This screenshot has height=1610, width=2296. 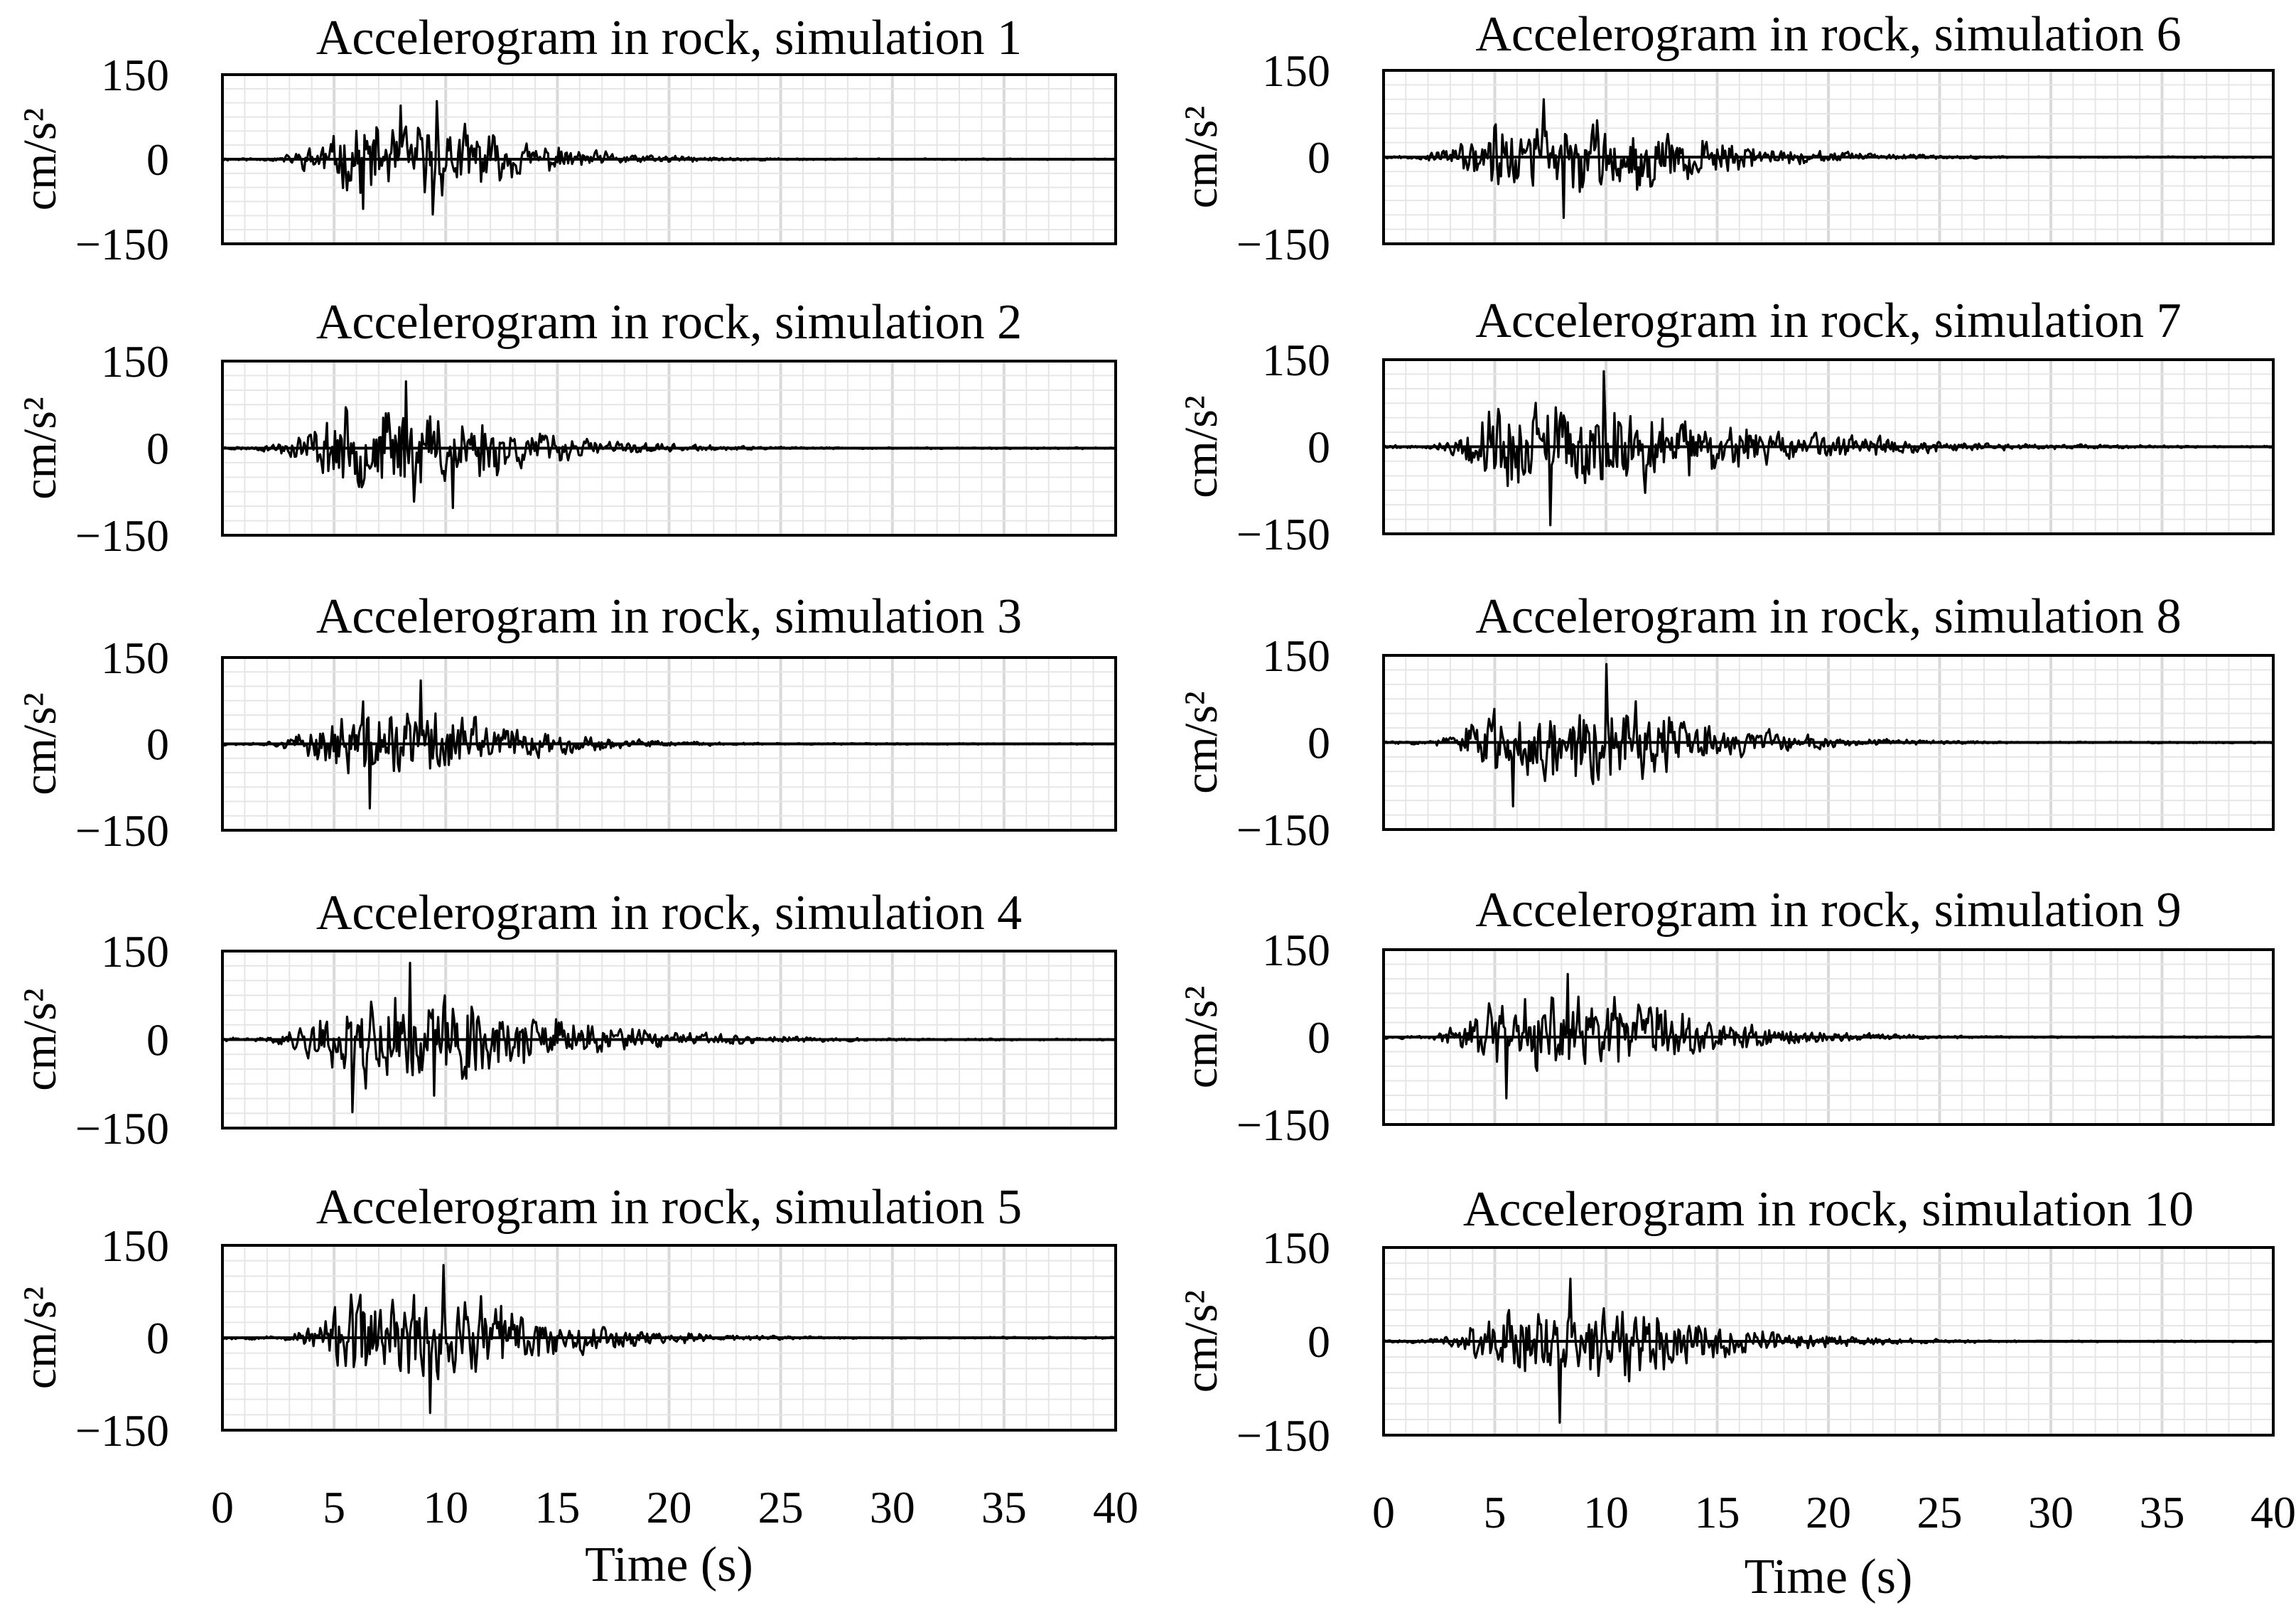 What do you see at coordinates (669, 913) in the screenshot?
I see `chart-title: Accelerogram in rock, simulation 4` at bounding box center [669, 913].